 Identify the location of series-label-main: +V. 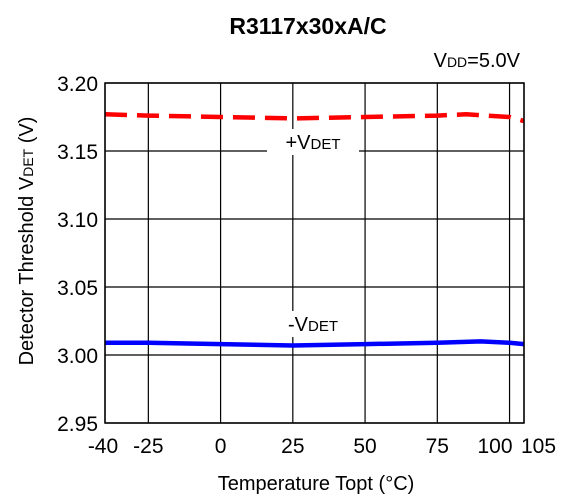
(298, 143).